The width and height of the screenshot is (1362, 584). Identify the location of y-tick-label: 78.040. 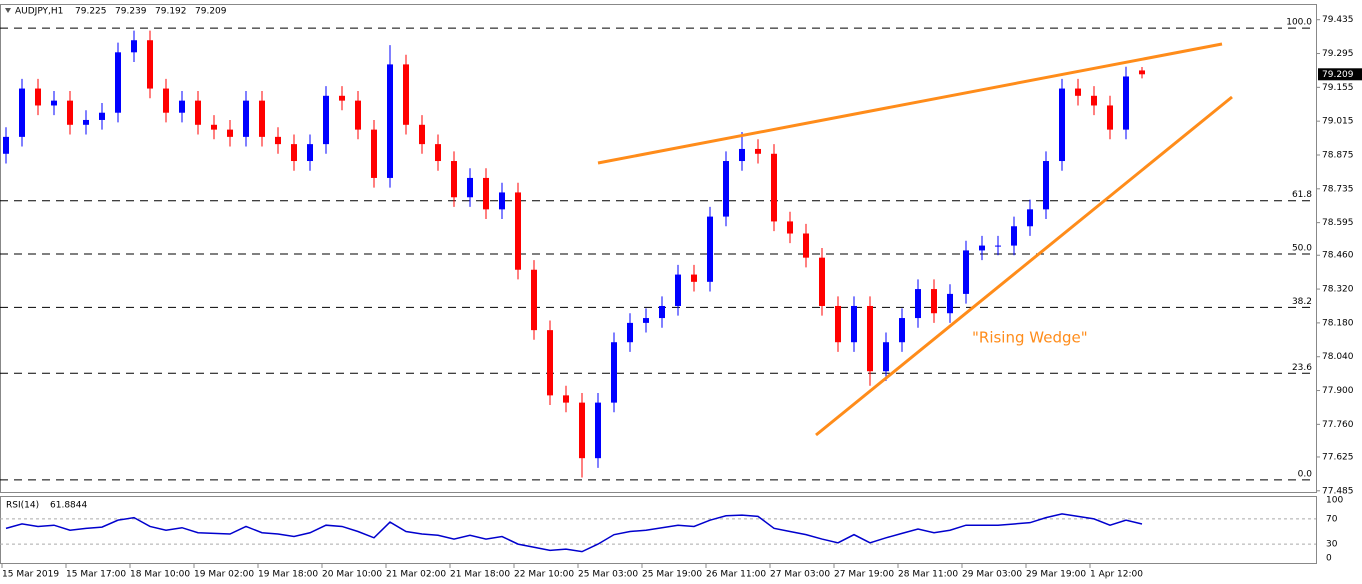
(1338, 357).